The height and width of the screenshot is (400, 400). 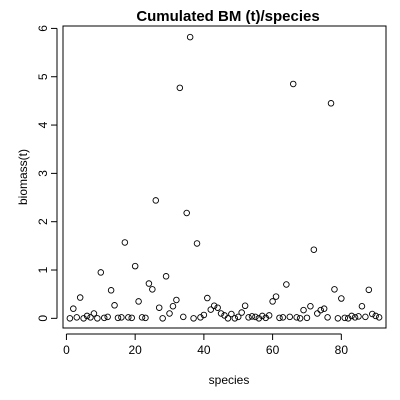 I want to click on y-tick-label: 6, so click(x=43, y=28).